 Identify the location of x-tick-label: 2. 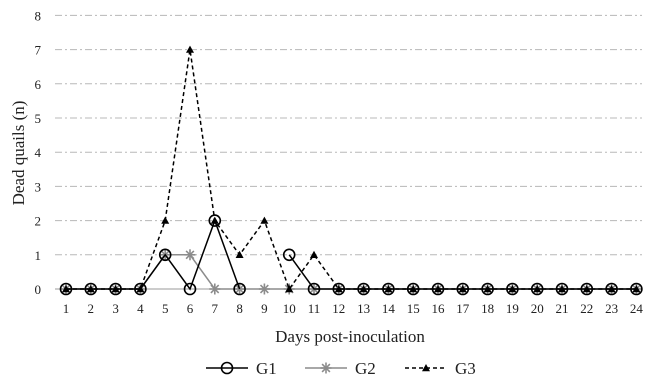
(91, 308).